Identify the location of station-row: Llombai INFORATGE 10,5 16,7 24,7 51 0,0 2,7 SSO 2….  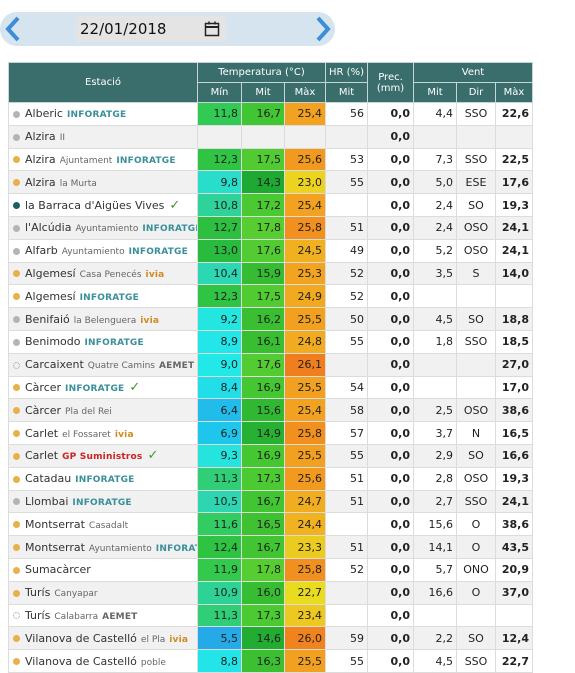
(270, 501).